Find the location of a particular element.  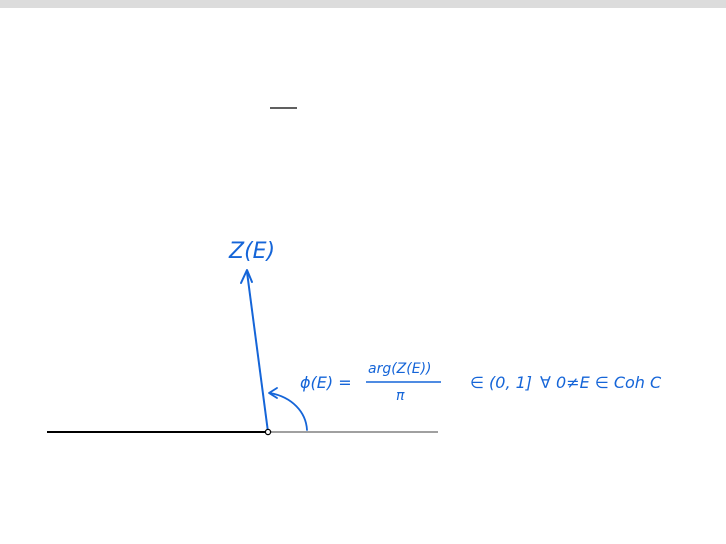

origin-point is located at coordinates (268, 432).